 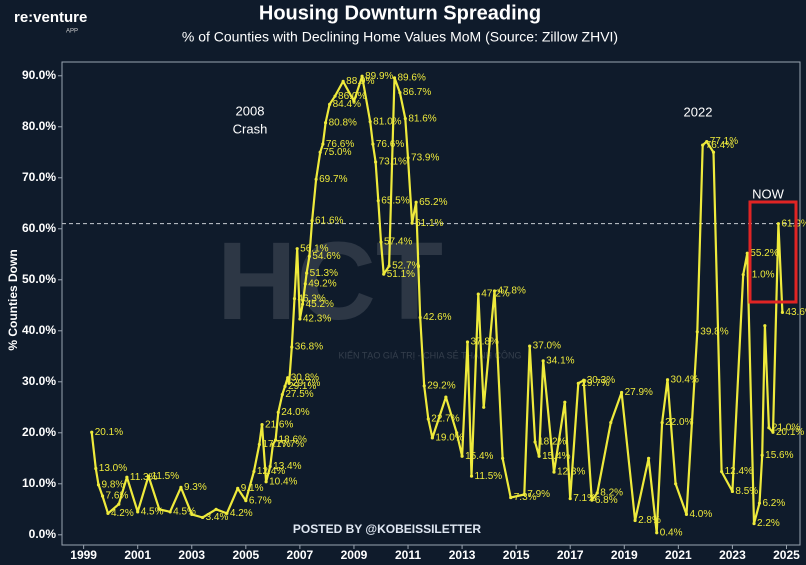 I want to click on data-label: 37.0%, so click(x=547, y=346).